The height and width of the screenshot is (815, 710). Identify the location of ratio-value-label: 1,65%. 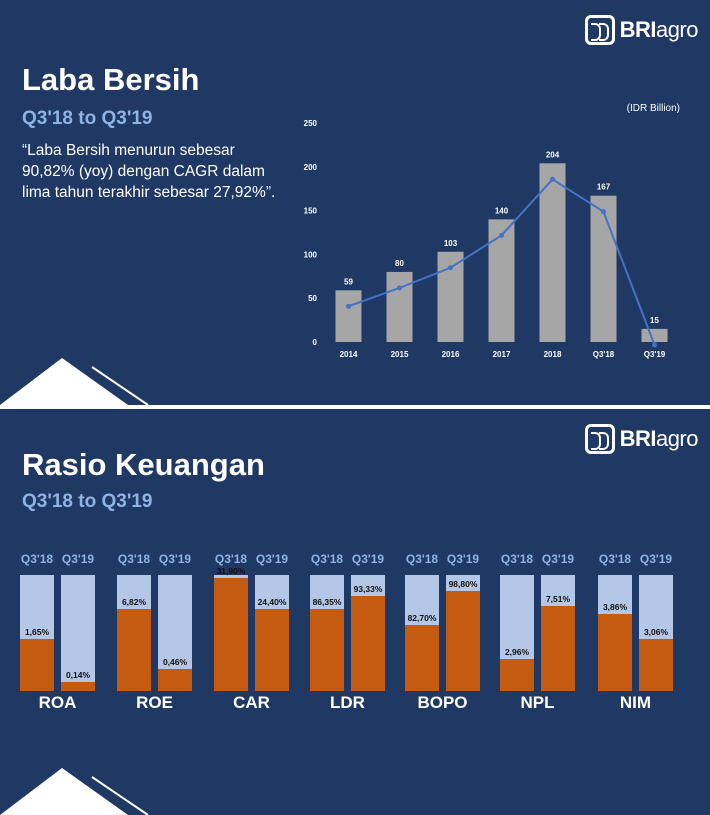
(37, 631).